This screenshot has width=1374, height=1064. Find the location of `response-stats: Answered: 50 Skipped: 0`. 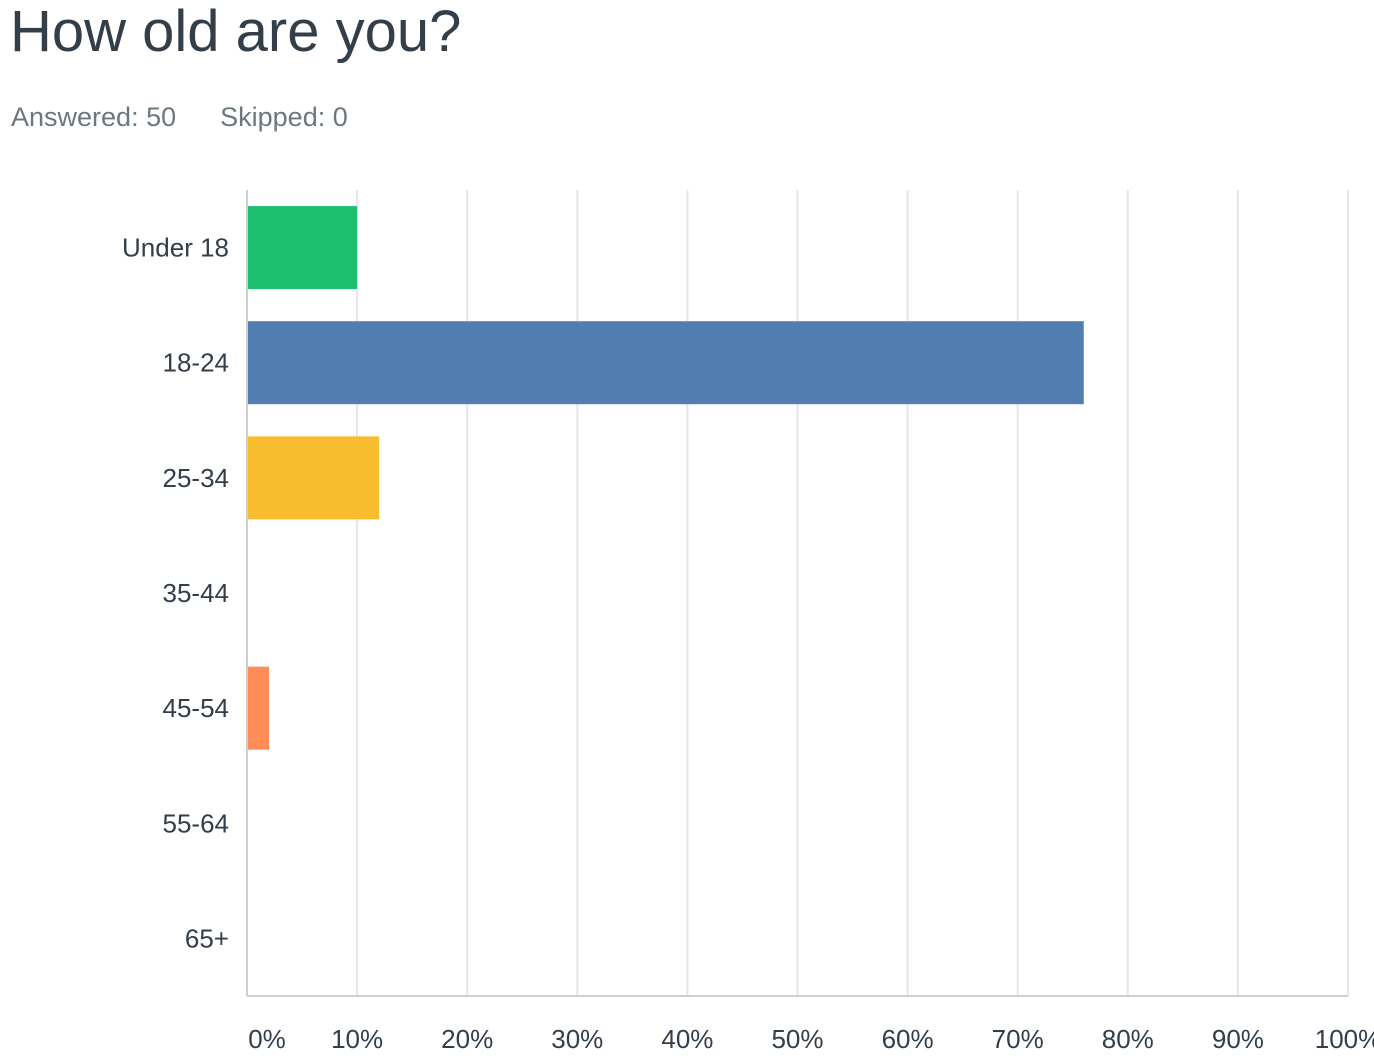

response-stats: Answered: 50 Skipped: 0 is located at coordinates (179, 117).